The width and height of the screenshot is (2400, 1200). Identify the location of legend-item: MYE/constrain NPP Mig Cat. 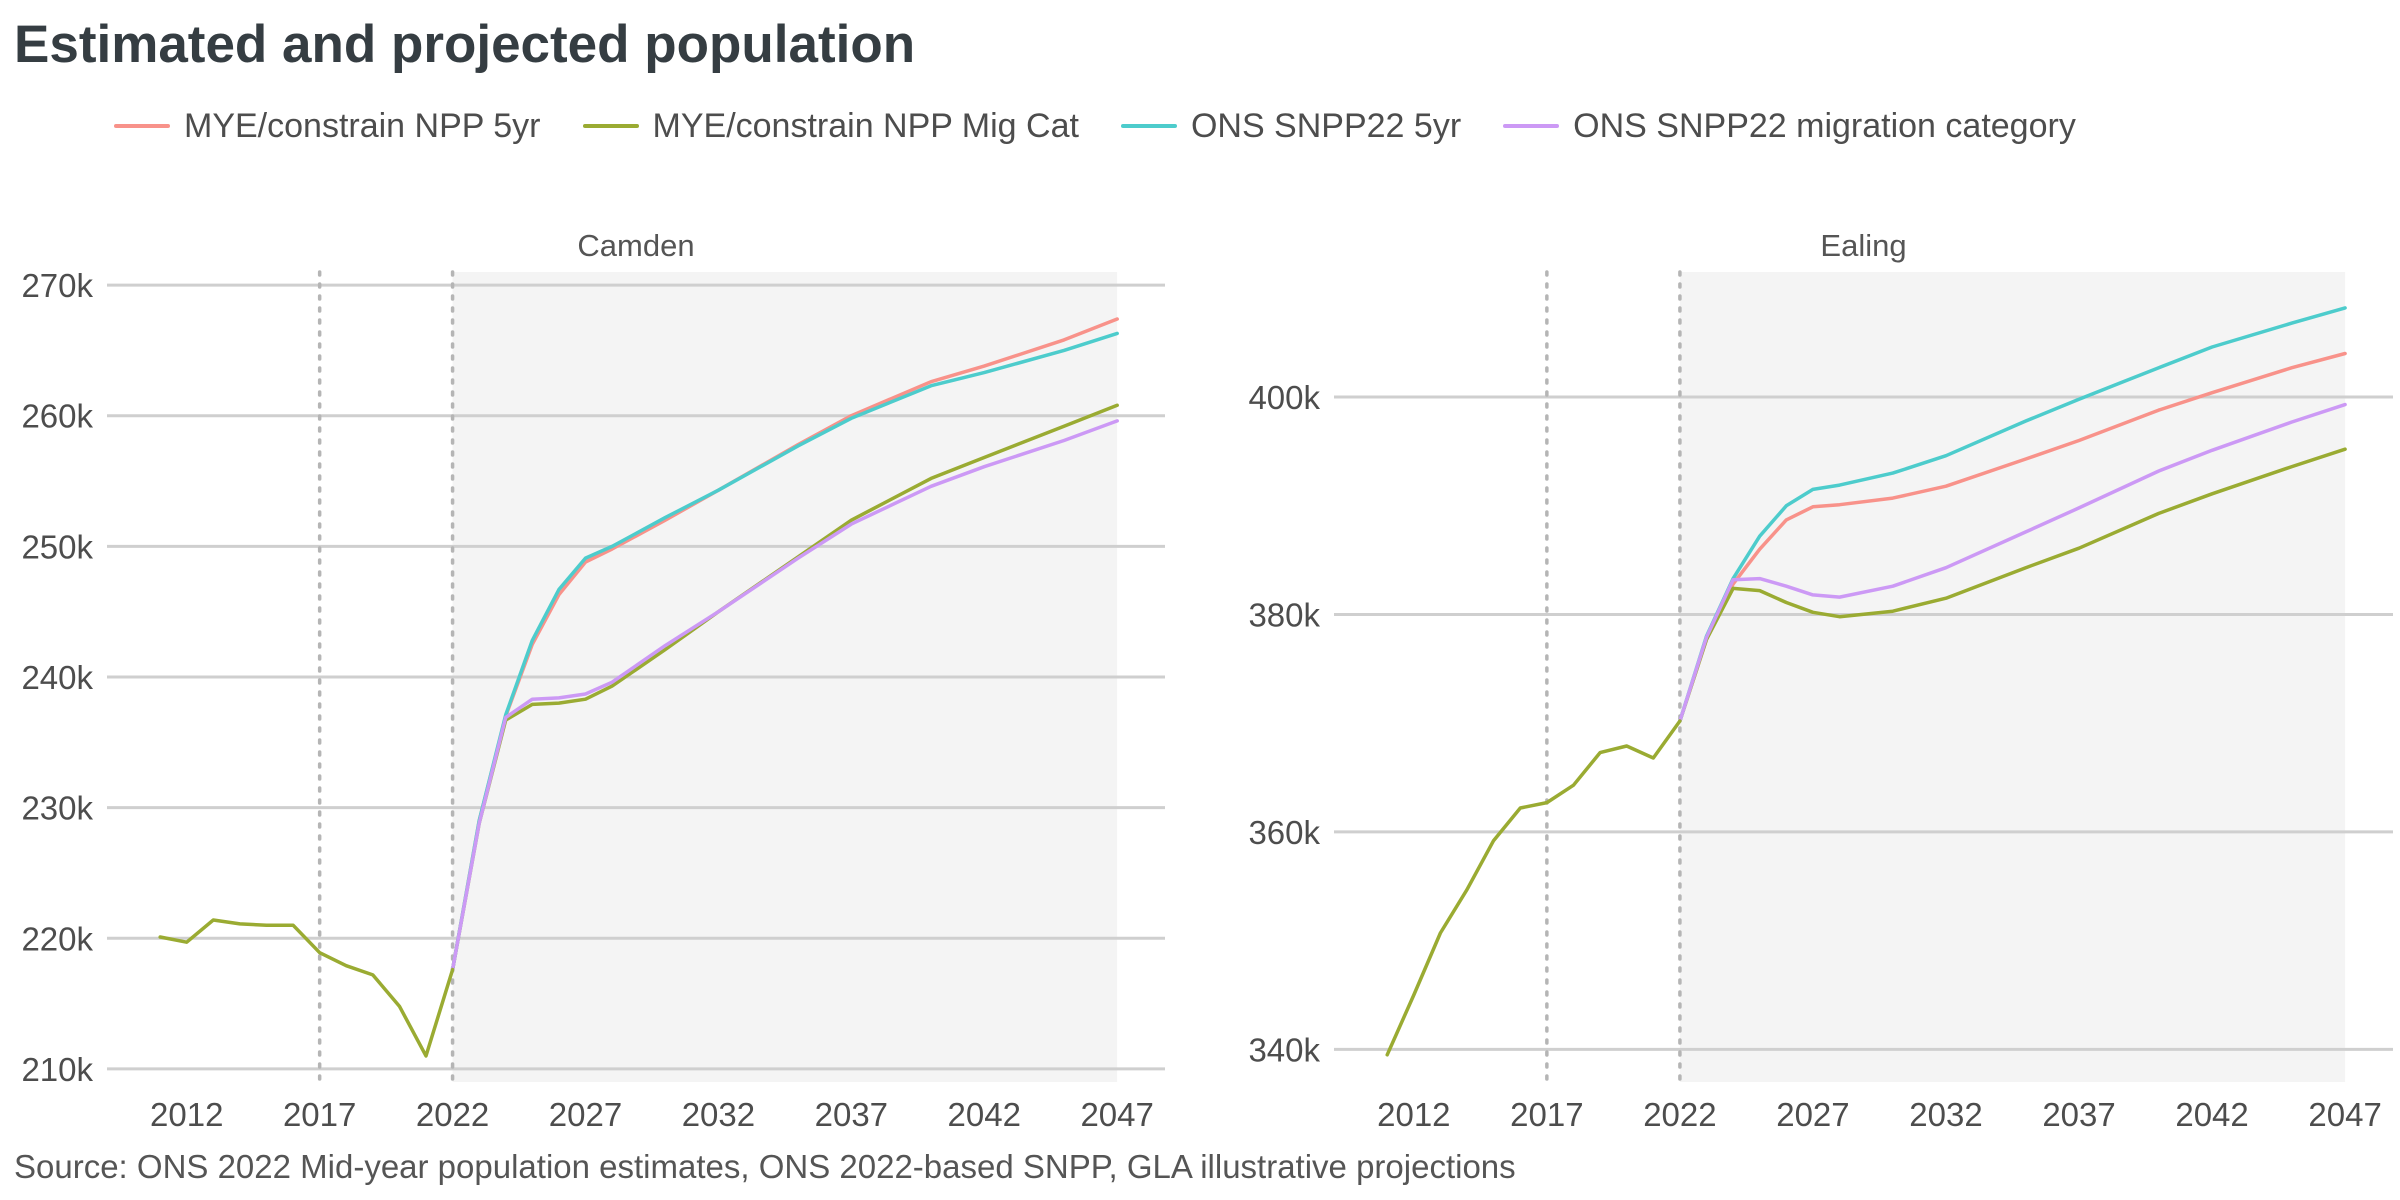
(830, 126).